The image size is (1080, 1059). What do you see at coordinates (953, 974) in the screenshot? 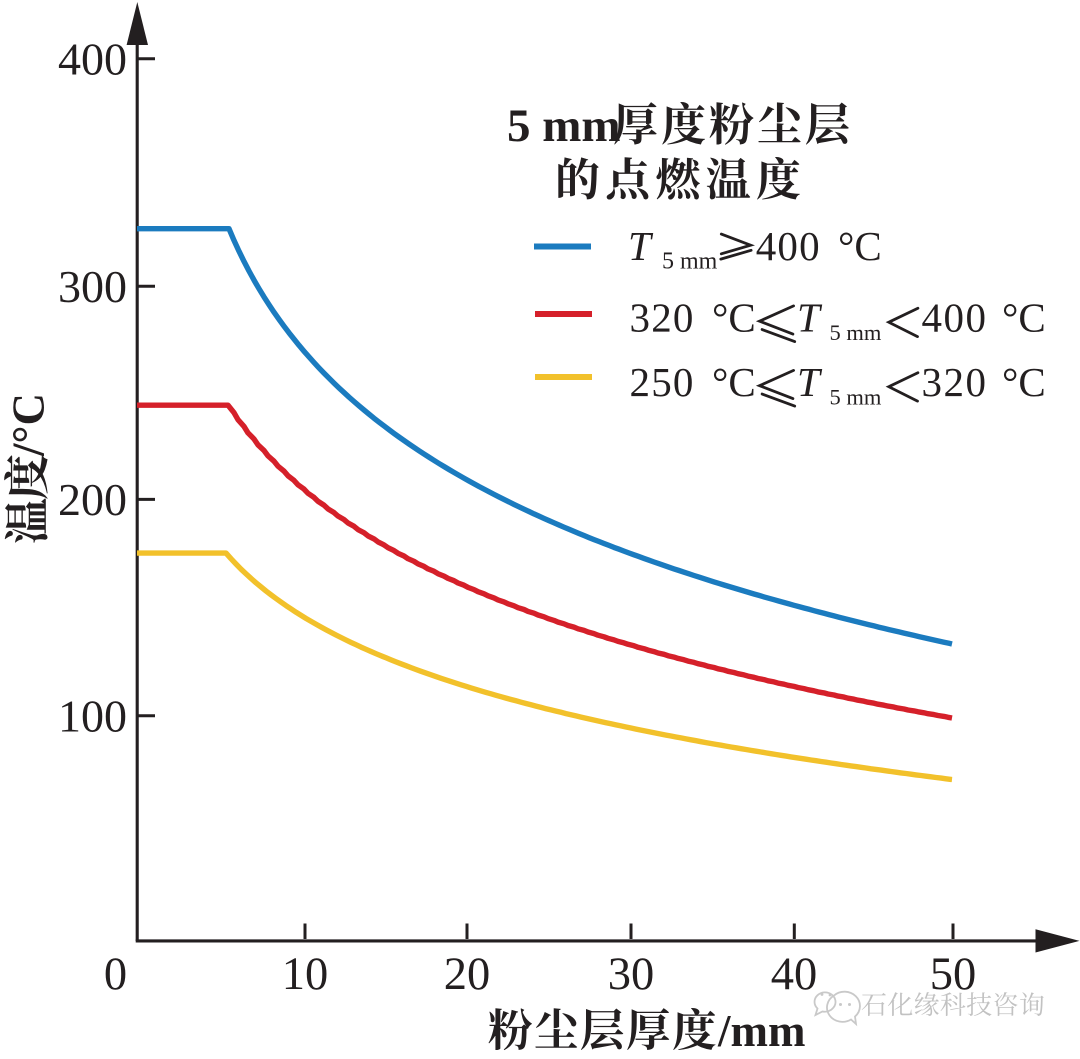
I see `svg-text: 50` at bounding box center [953, 974].